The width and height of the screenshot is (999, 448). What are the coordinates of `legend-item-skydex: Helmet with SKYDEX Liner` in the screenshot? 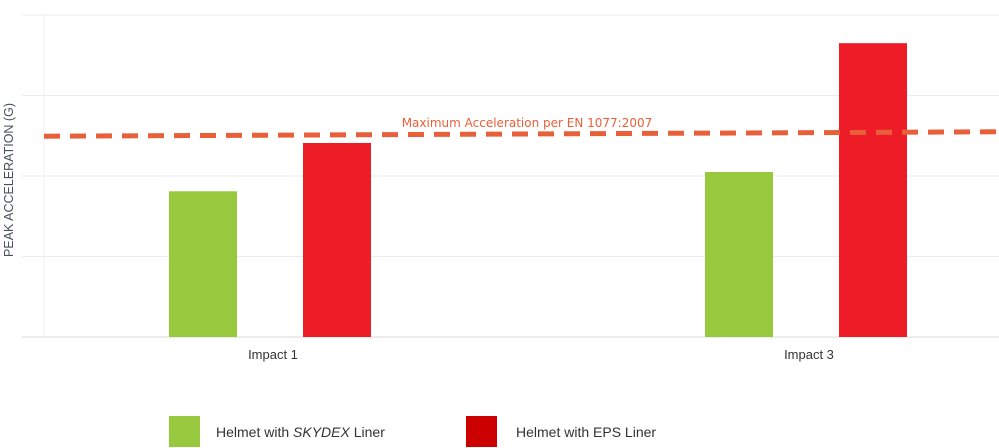 It's located at (277, 431).